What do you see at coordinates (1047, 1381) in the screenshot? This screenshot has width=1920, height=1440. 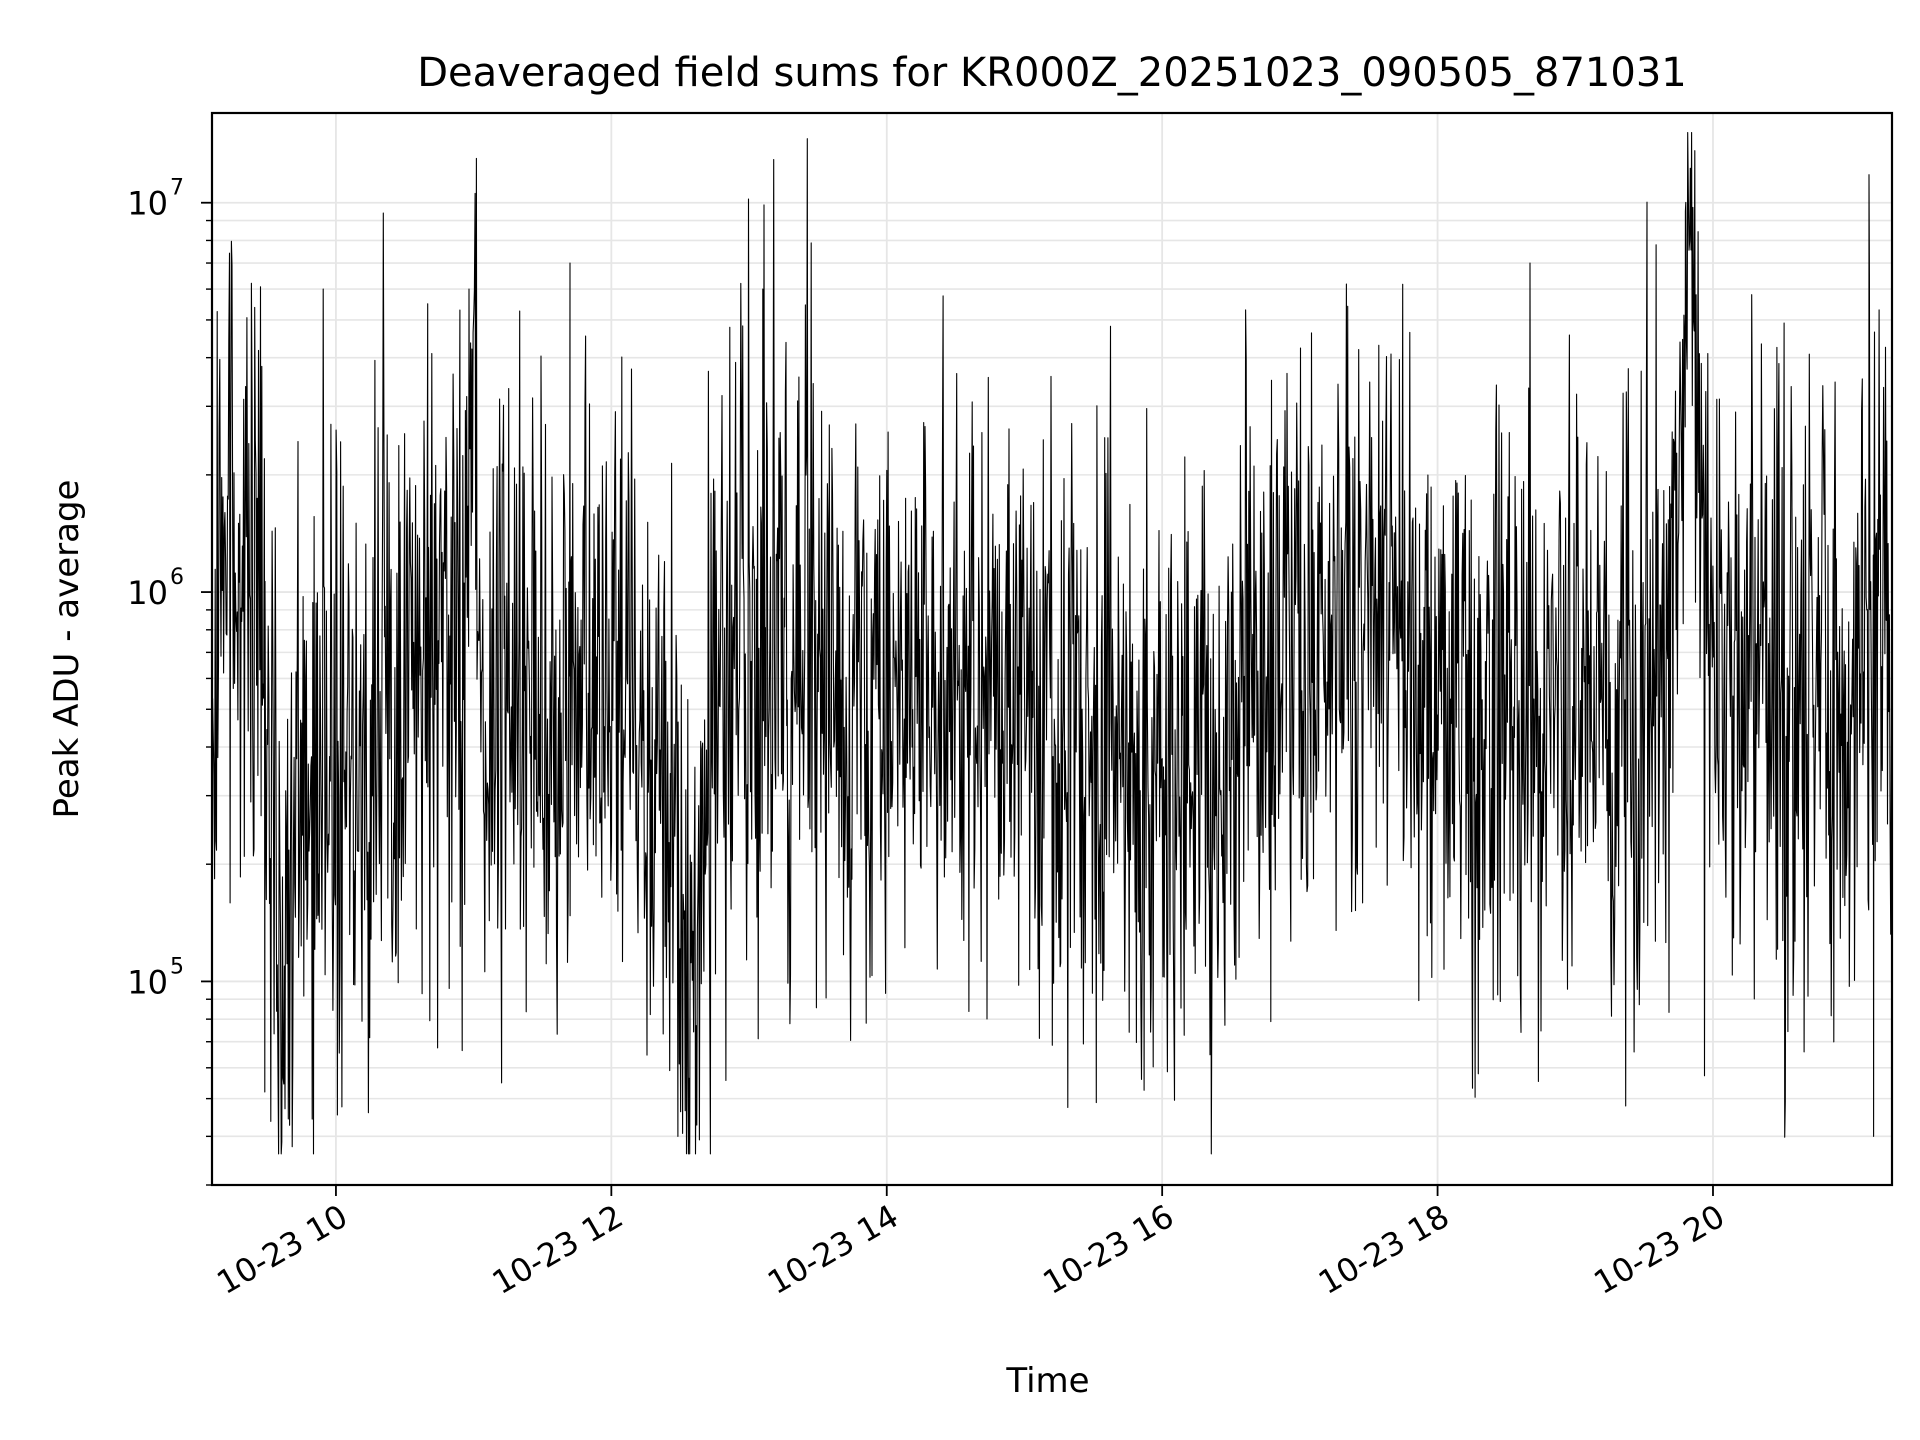 I see `x-axis-label: Time` at bounding box center [1047, 1381].